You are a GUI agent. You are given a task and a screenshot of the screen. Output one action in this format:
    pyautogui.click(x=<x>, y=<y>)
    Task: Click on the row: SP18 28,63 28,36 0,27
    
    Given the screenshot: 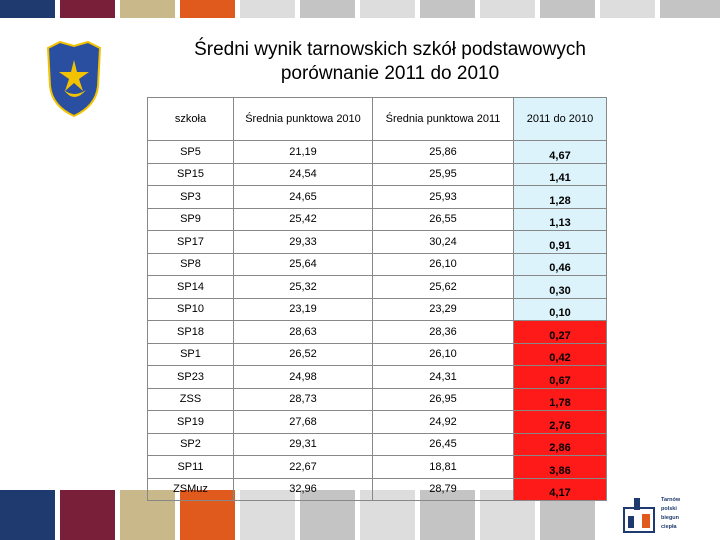 What is the action you would take?
    pyautogui.click(x=377, y=332)
    